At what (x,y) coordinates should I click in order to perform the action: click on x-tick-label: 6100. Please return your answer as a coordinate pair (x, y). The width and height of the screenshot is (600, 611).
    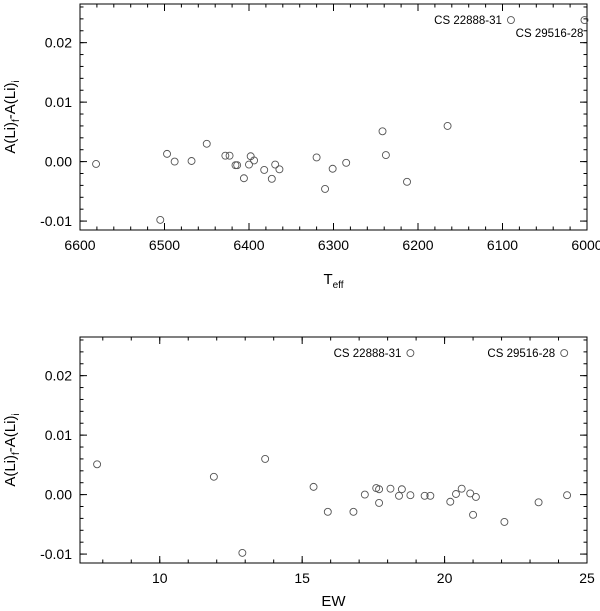
    Looking at the image, I should click on (502, 245).